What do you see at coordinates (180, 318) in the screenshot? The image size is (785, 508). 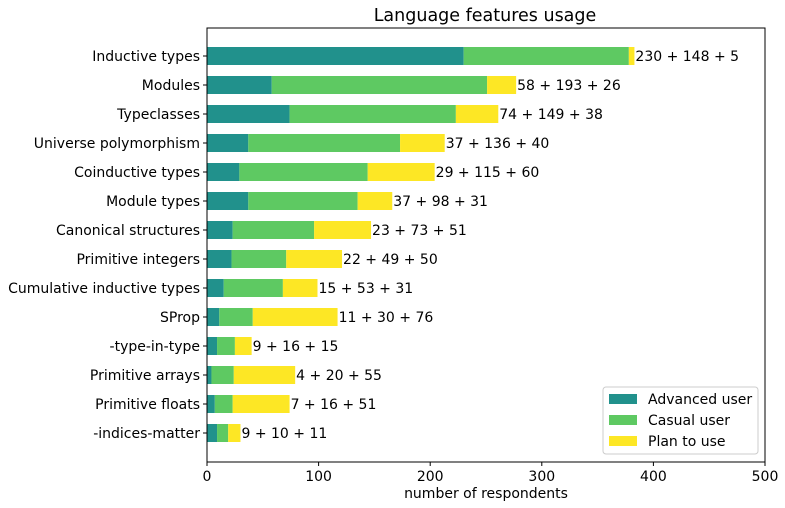 I see `y-tick-label: SProp` at bounding box center [180, 318].